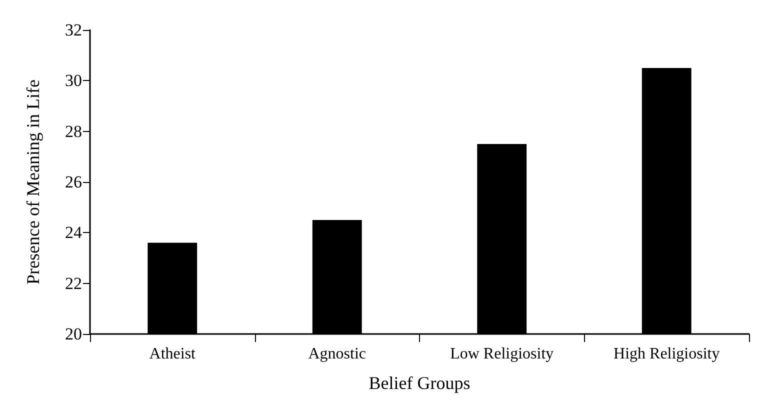 The image size is (767, 410). What do you see at coordinates (73, 131) in the screenshot?
I see `y-tick-label: 28` at bounding box center [73, 131].